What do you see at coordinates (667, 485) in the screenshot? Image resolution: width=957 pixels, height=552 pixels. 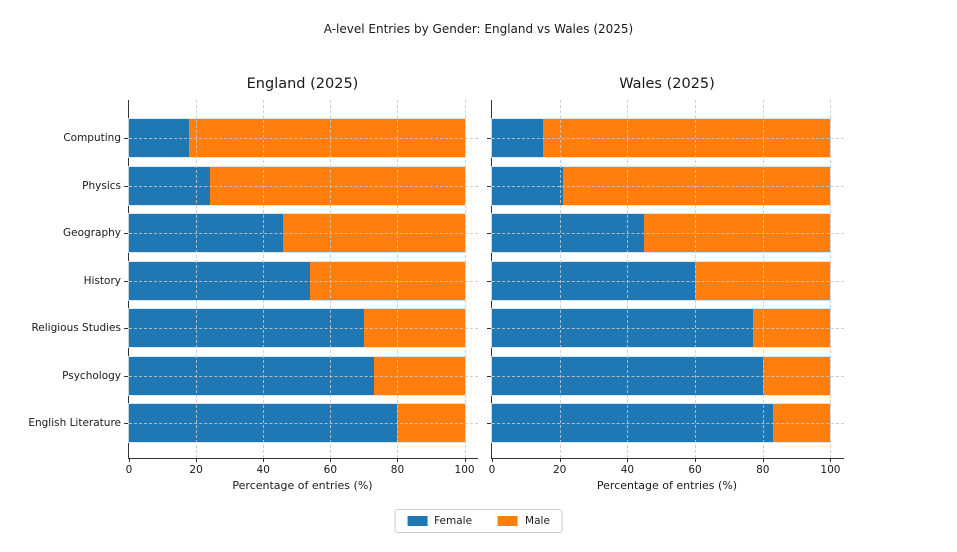 I see `subplot-wales-xlabel: Percentage of entries (%)` at bounding box center [667, 485].